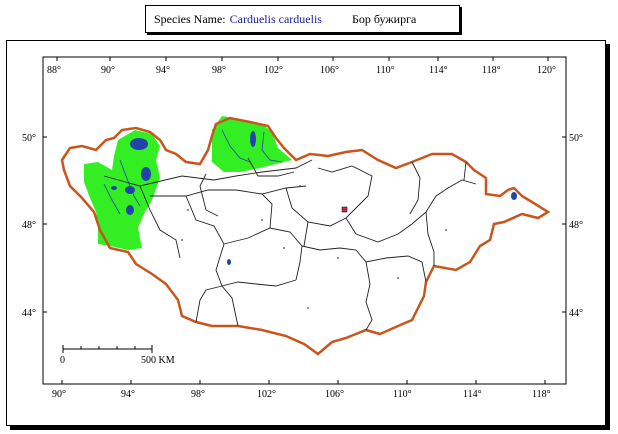 This screenshot has height=434, width=618. What do you see at coordinates (219, 70) in the screenshot?
I see `top-lon-label: 98°` at bounding box center [219, 70].